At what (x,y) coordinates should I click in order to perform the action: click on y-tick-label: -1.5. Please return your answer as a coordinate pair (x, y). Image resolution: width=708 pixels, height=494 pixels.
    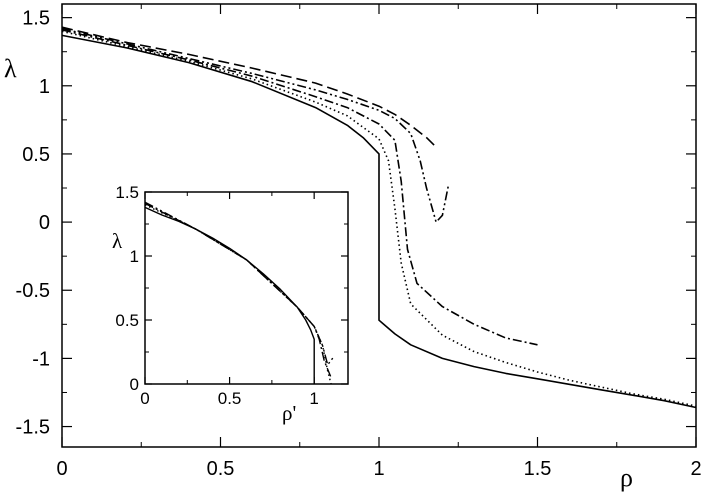
    Looking at the image, I should click on (33, 428).